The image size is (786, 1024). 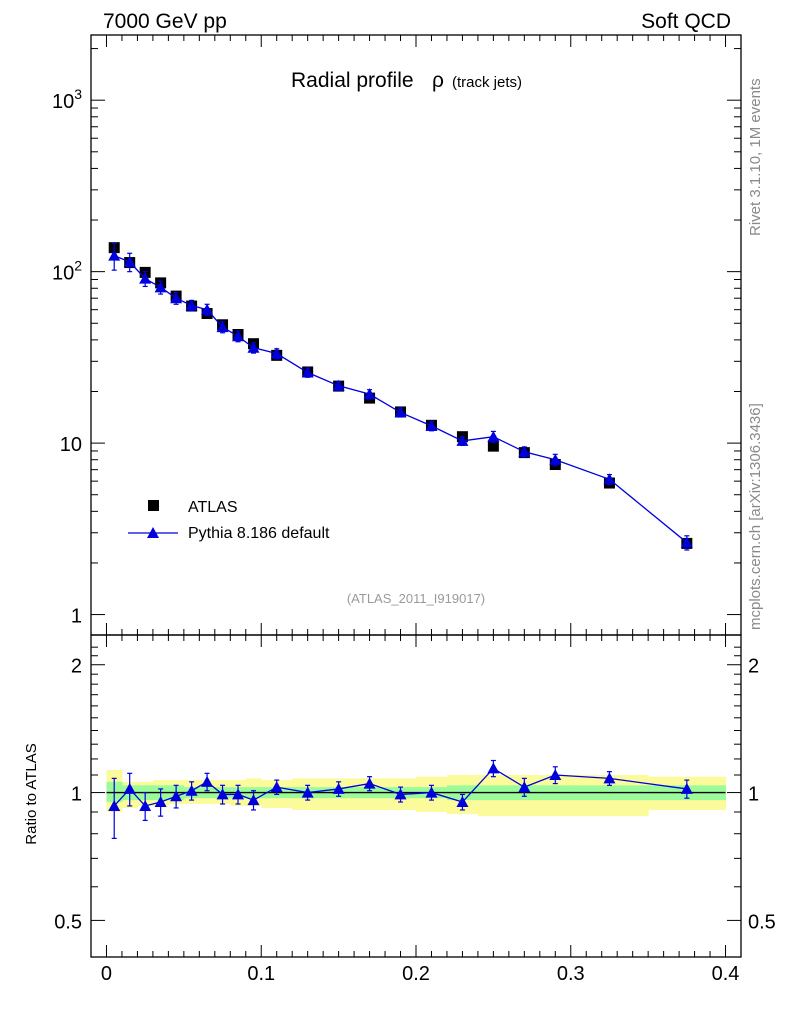 What do you see at coordinates (153, 505) in the screenshot?
I see `legend-marker-atlas` at bounding box center [153, 505].